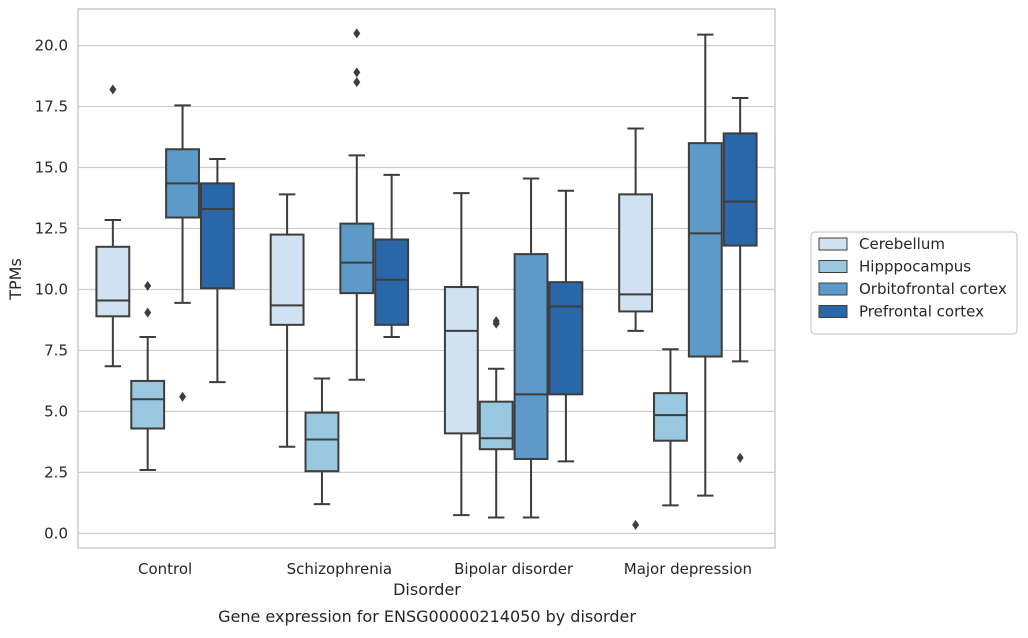 The width and height of the screenshot is (1028, 638). What do you see at coordinates (339, 569) in the screenshot?
I see `x-tick-label: Schizophrenia` at bounding box center [339, 569].